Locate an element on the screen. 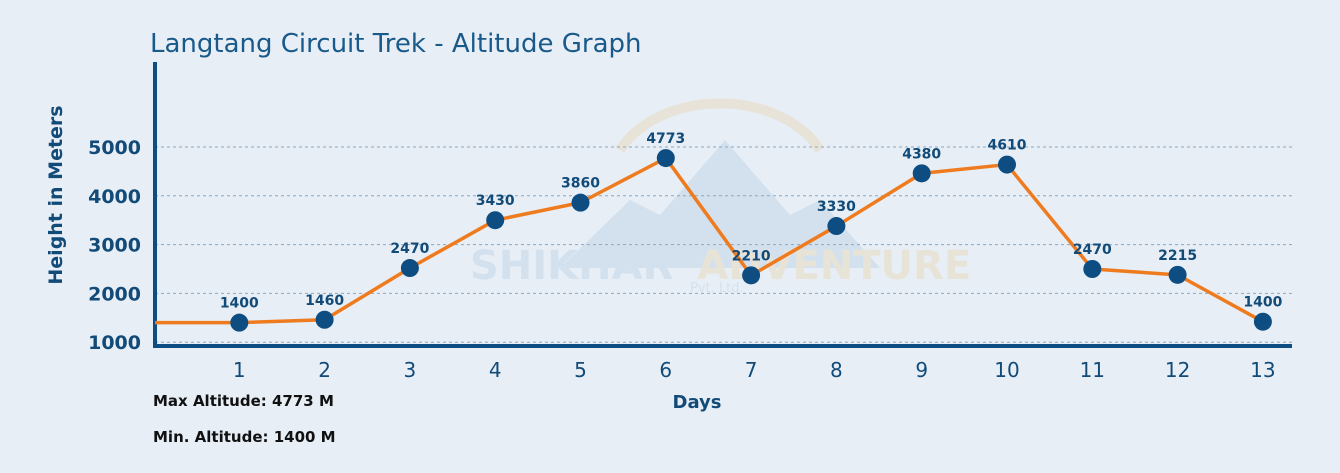 The image size is (1340, 473). data-label: 3330 is located at coordinates (836, 207).